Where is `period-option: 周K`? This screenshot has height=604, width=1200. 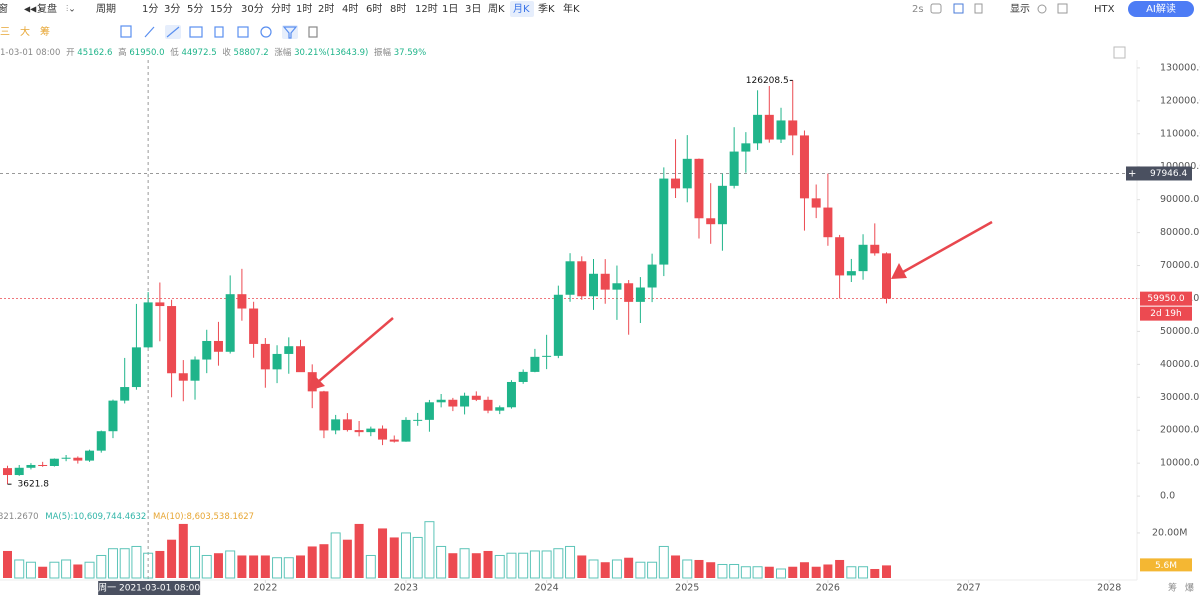
period-option: 周K is located at coordinates (496, 9).